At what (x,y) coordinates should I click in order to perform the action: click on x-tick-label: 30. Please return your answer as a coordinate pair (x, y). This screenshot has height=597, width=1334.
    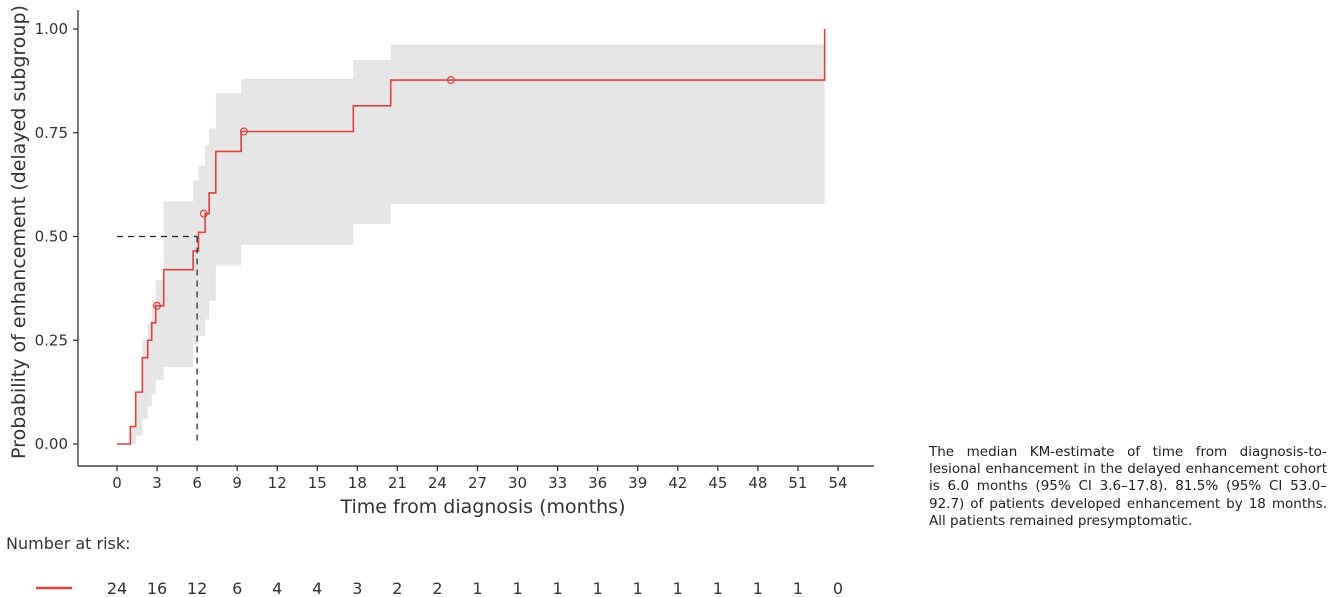
    Looking at the image, I should click on (517, 483).